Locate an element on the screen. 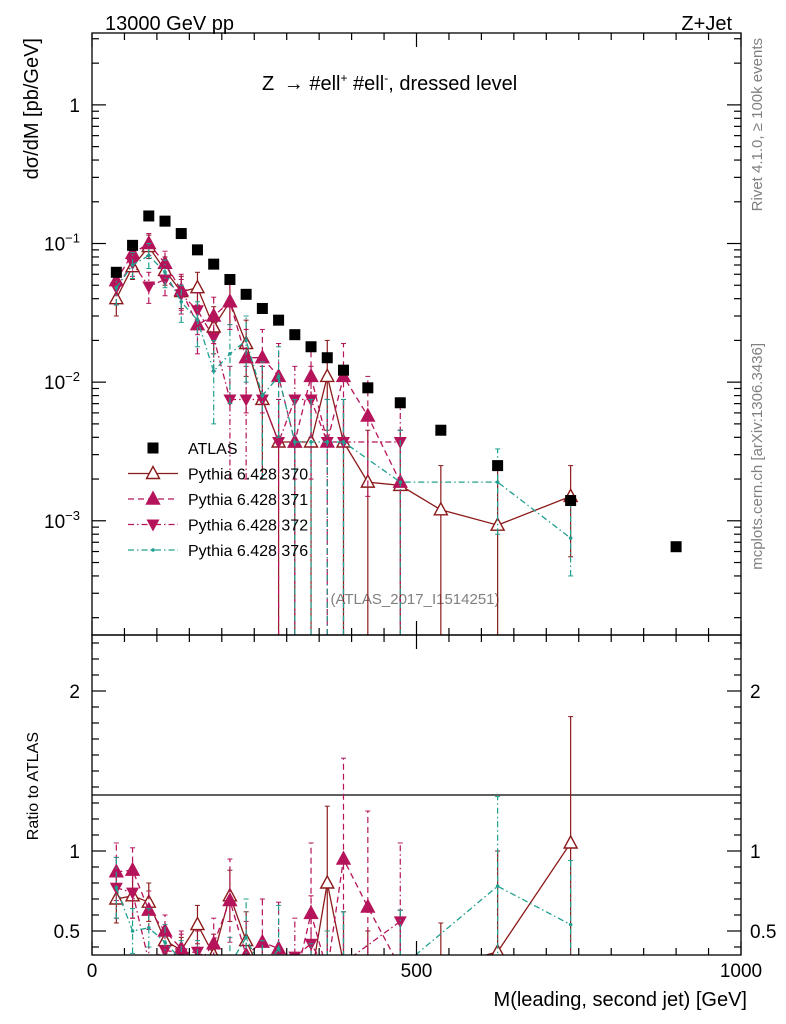  x-tick-label: 500 is located at coordinates (417, 971).